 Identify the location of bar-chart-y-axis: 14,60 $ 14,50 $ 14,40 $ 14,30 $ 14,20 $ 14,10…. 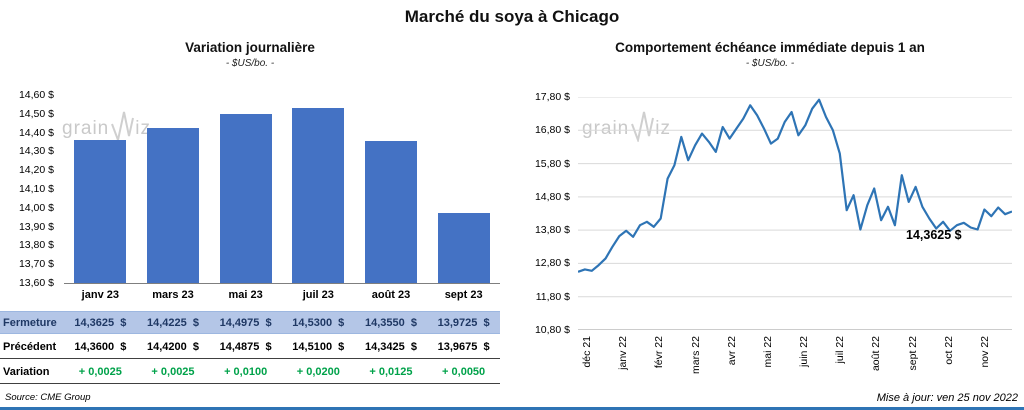
(29, 214).